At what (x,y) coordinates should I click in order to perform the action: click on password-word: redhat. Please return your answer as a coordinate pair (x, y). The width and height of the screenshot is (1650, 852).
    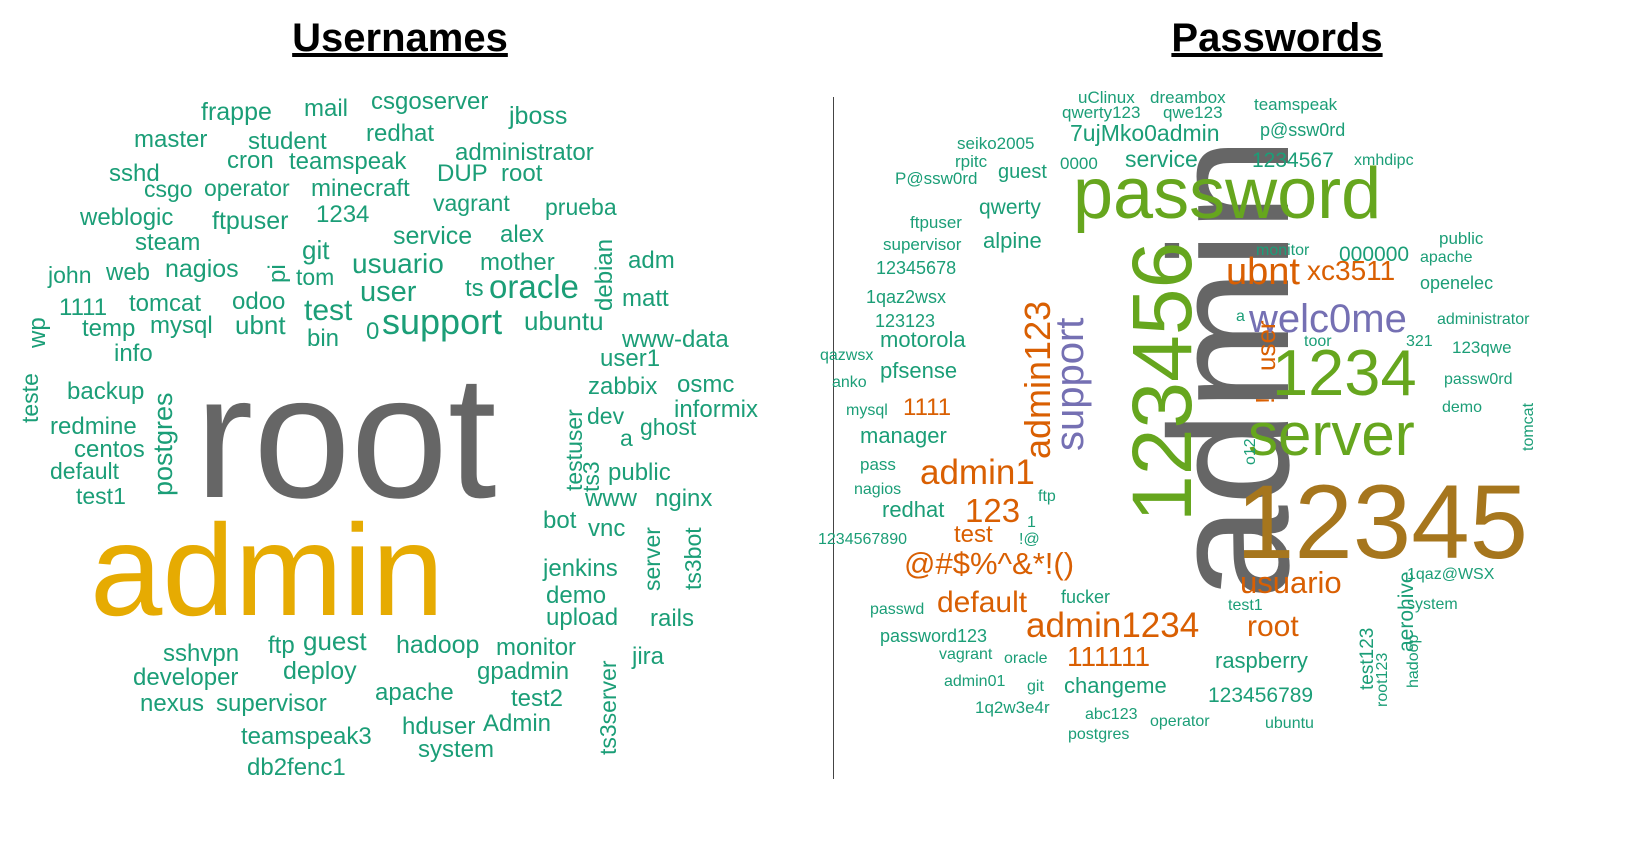
    Looking at the image, I should click on (913, 509).